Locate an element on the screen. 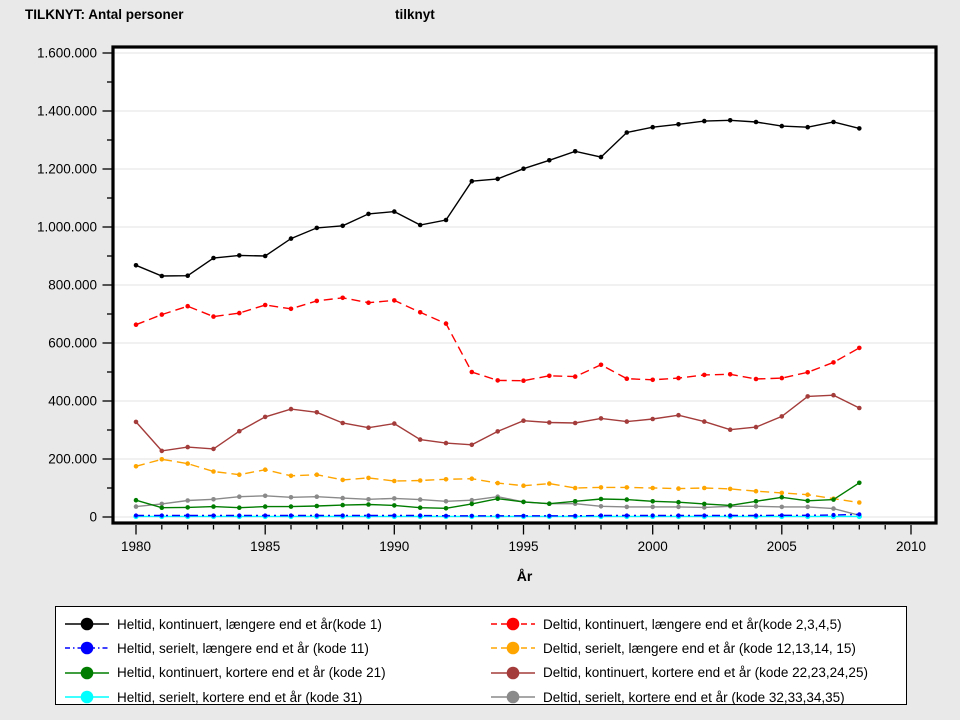  svg-text: 2000 is located at coordinates (653, 546).